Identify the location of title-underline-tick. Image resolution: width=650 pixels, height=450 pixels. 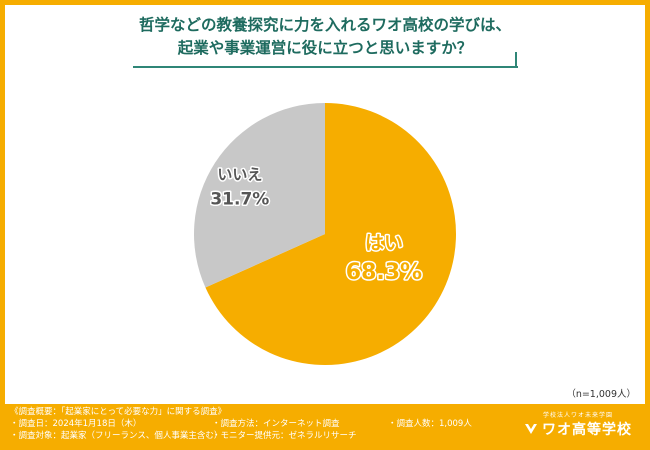
(516, 60).